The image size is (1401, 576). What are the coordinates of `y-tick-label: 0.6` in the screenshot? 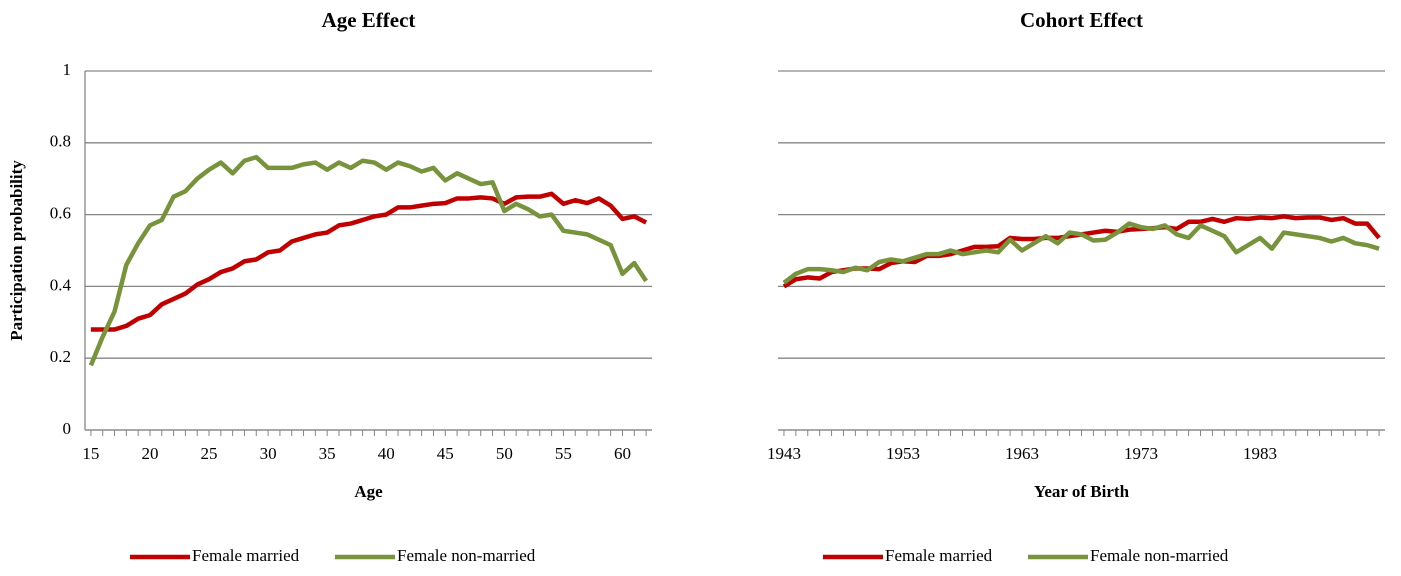 It's located at (60, 213).